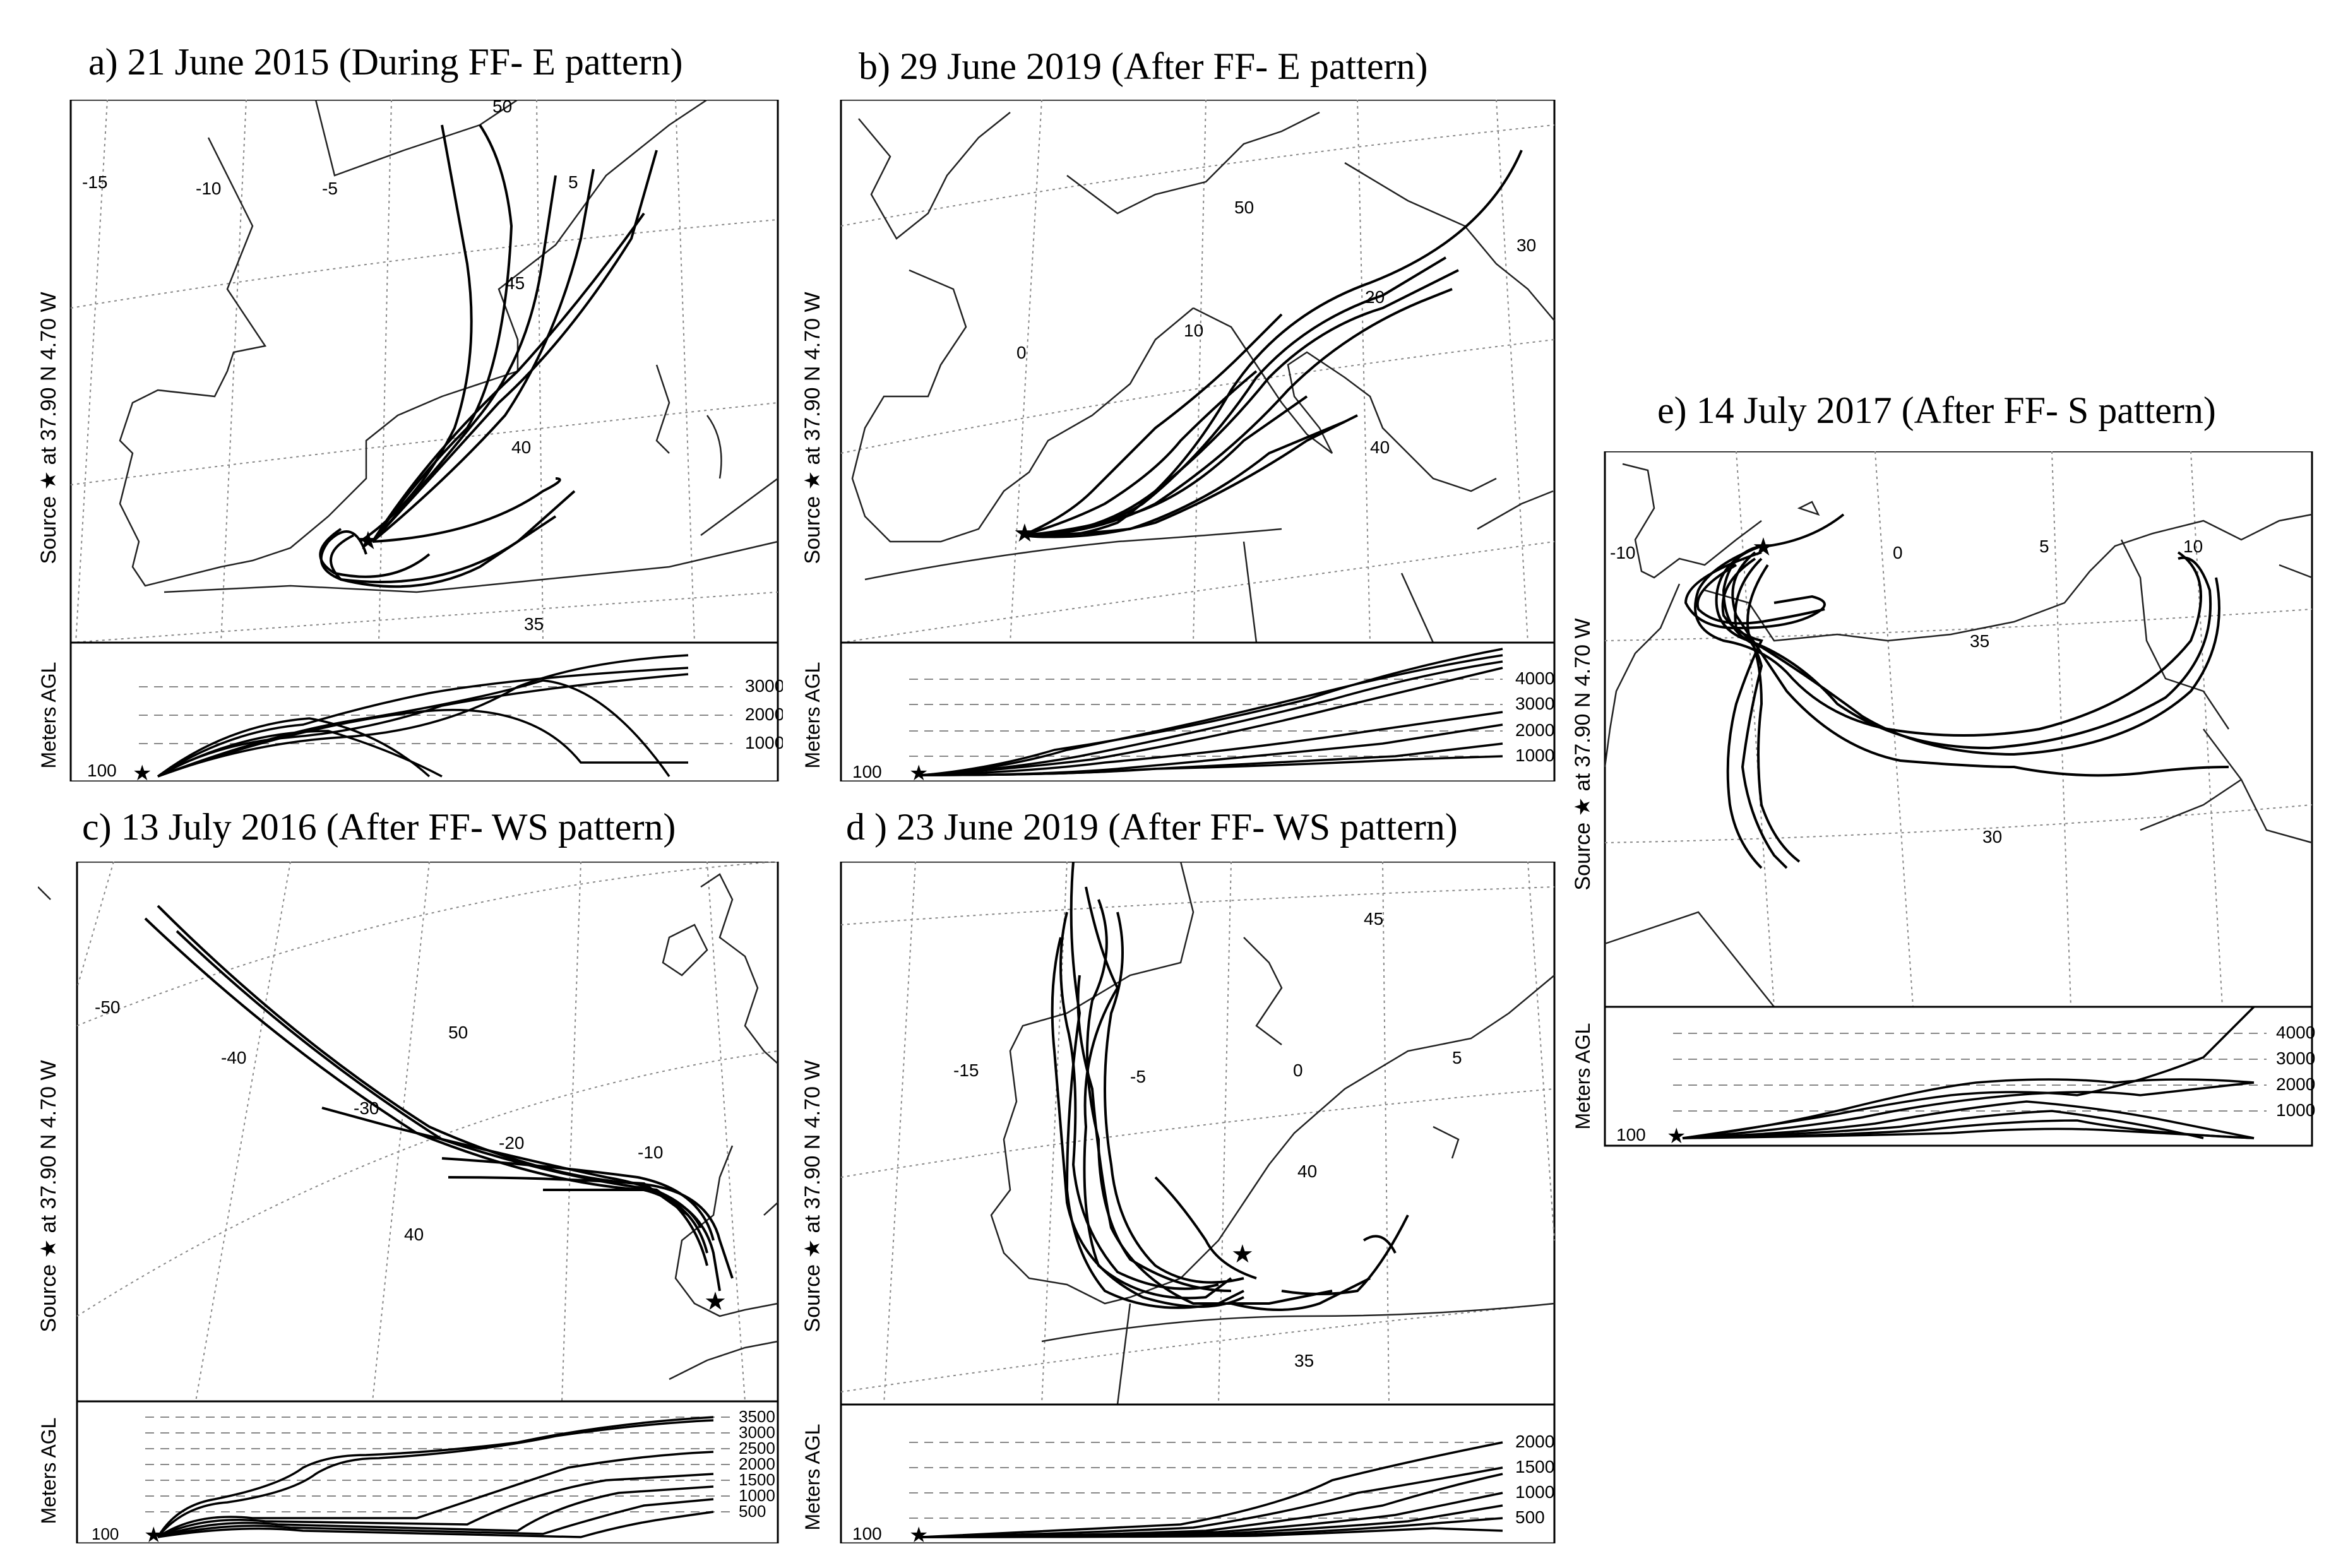 This screenshot has width=2348, height=1568. What do you see at coordinates (379, 827) in the screenshot?
I see `panel-c-title: c) 13 July 2016 (After FF- WS pattern)` at bounding box center [379, 827].